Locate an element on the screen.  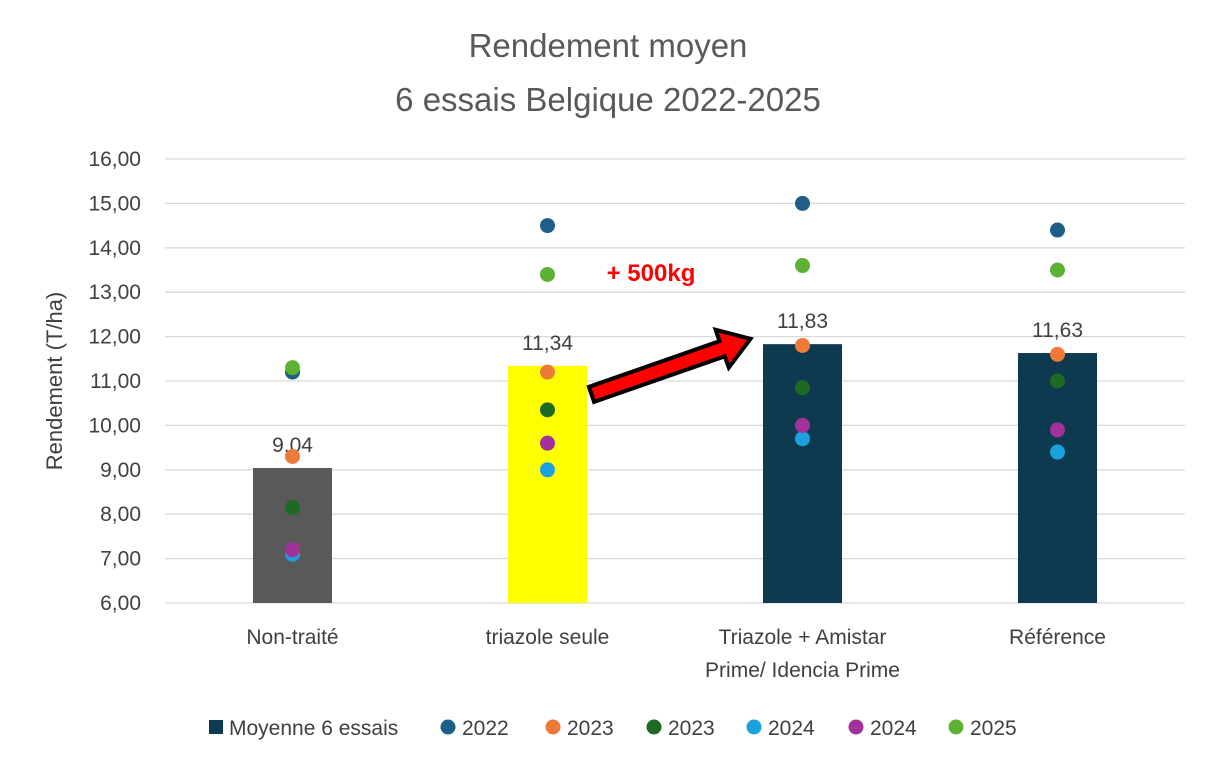
x-category-label: Non-traité is located at coordinates (292, 637).